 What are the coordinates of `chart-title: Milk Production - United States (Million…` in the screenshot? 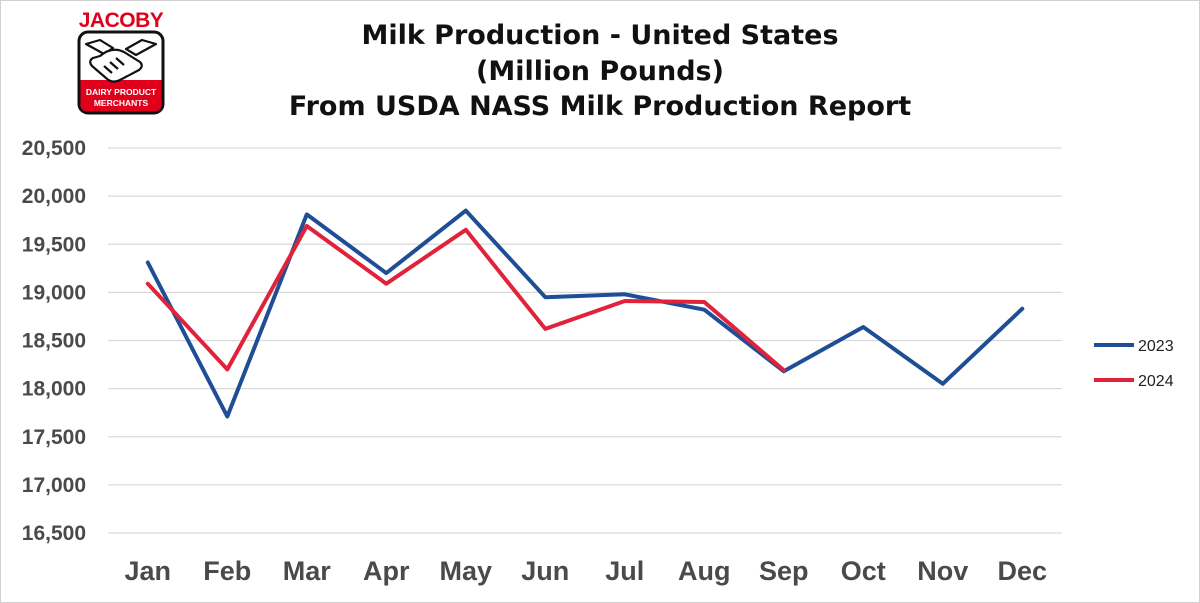 It's located at (600, 71).